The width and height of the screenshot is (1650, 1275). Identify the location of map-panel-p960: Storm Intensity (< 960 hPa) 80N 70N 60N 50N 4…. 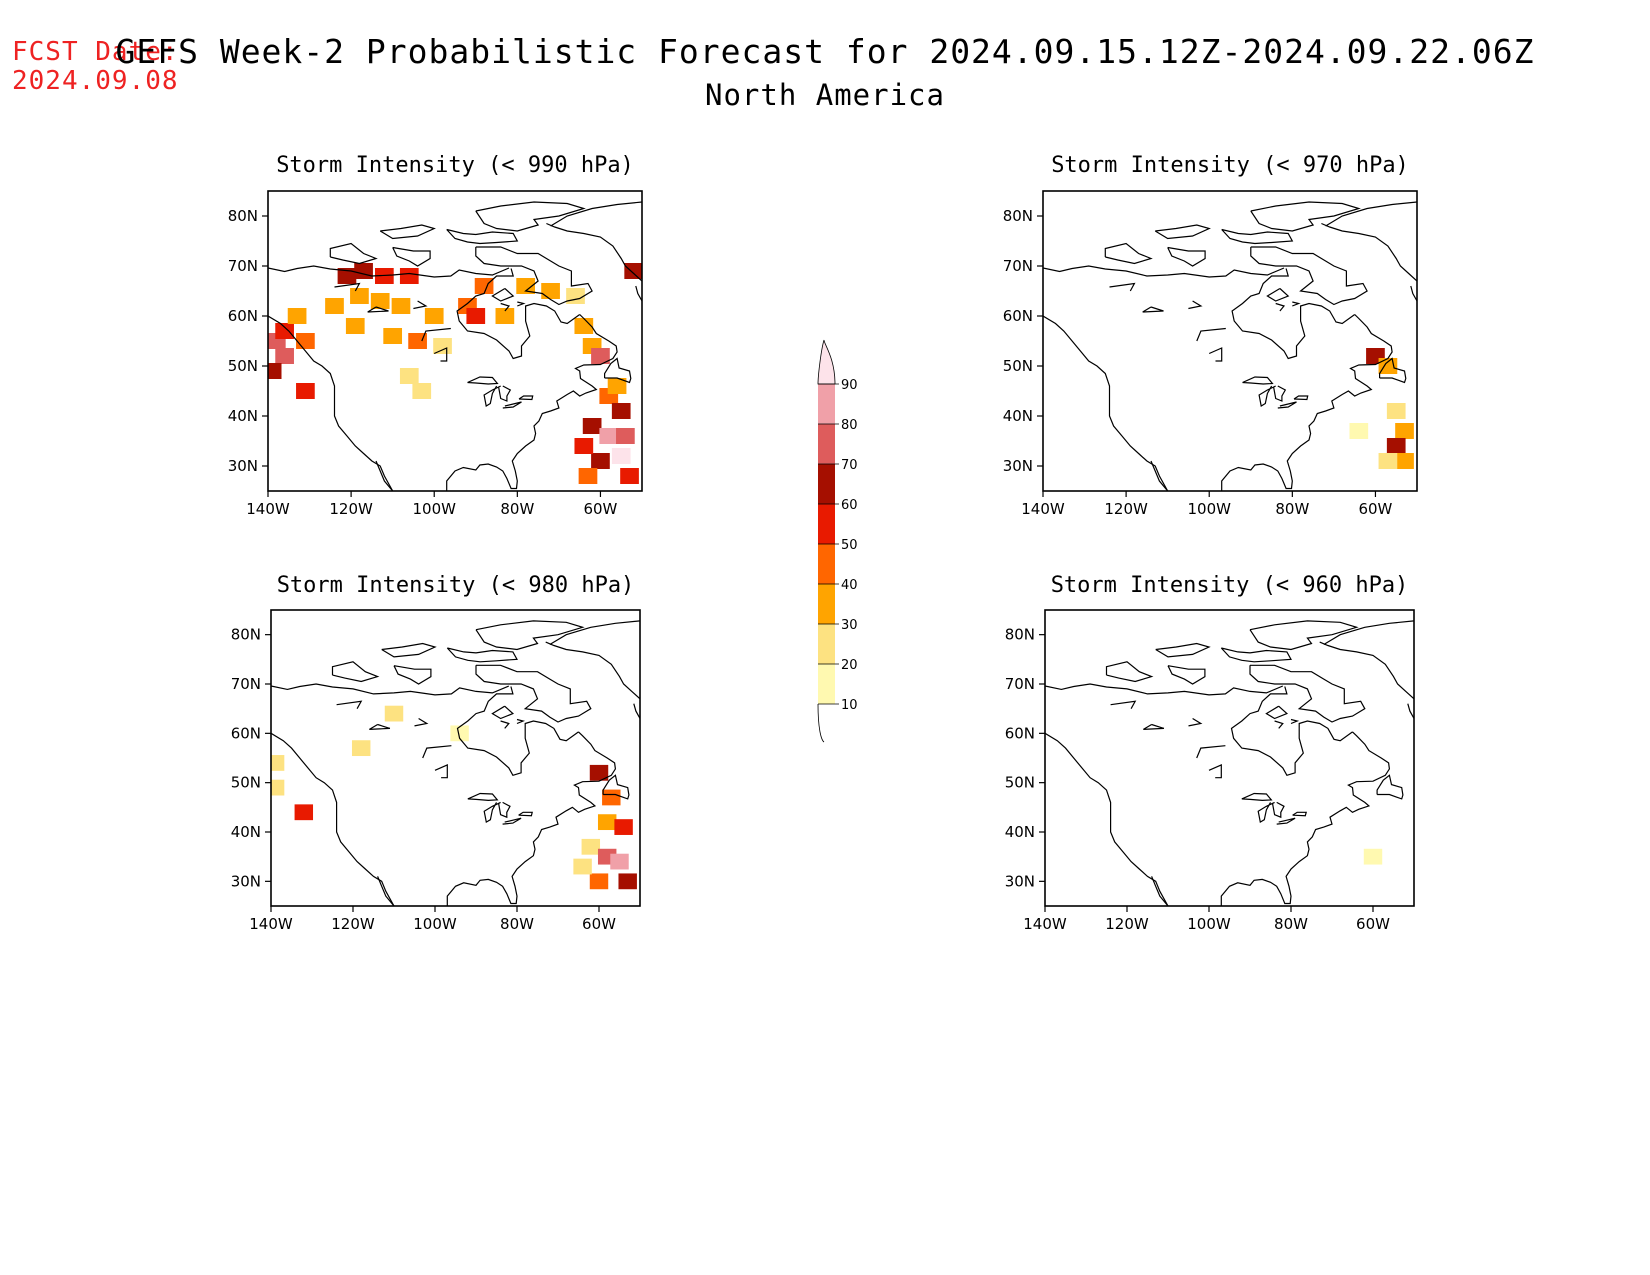
(1210, 753).